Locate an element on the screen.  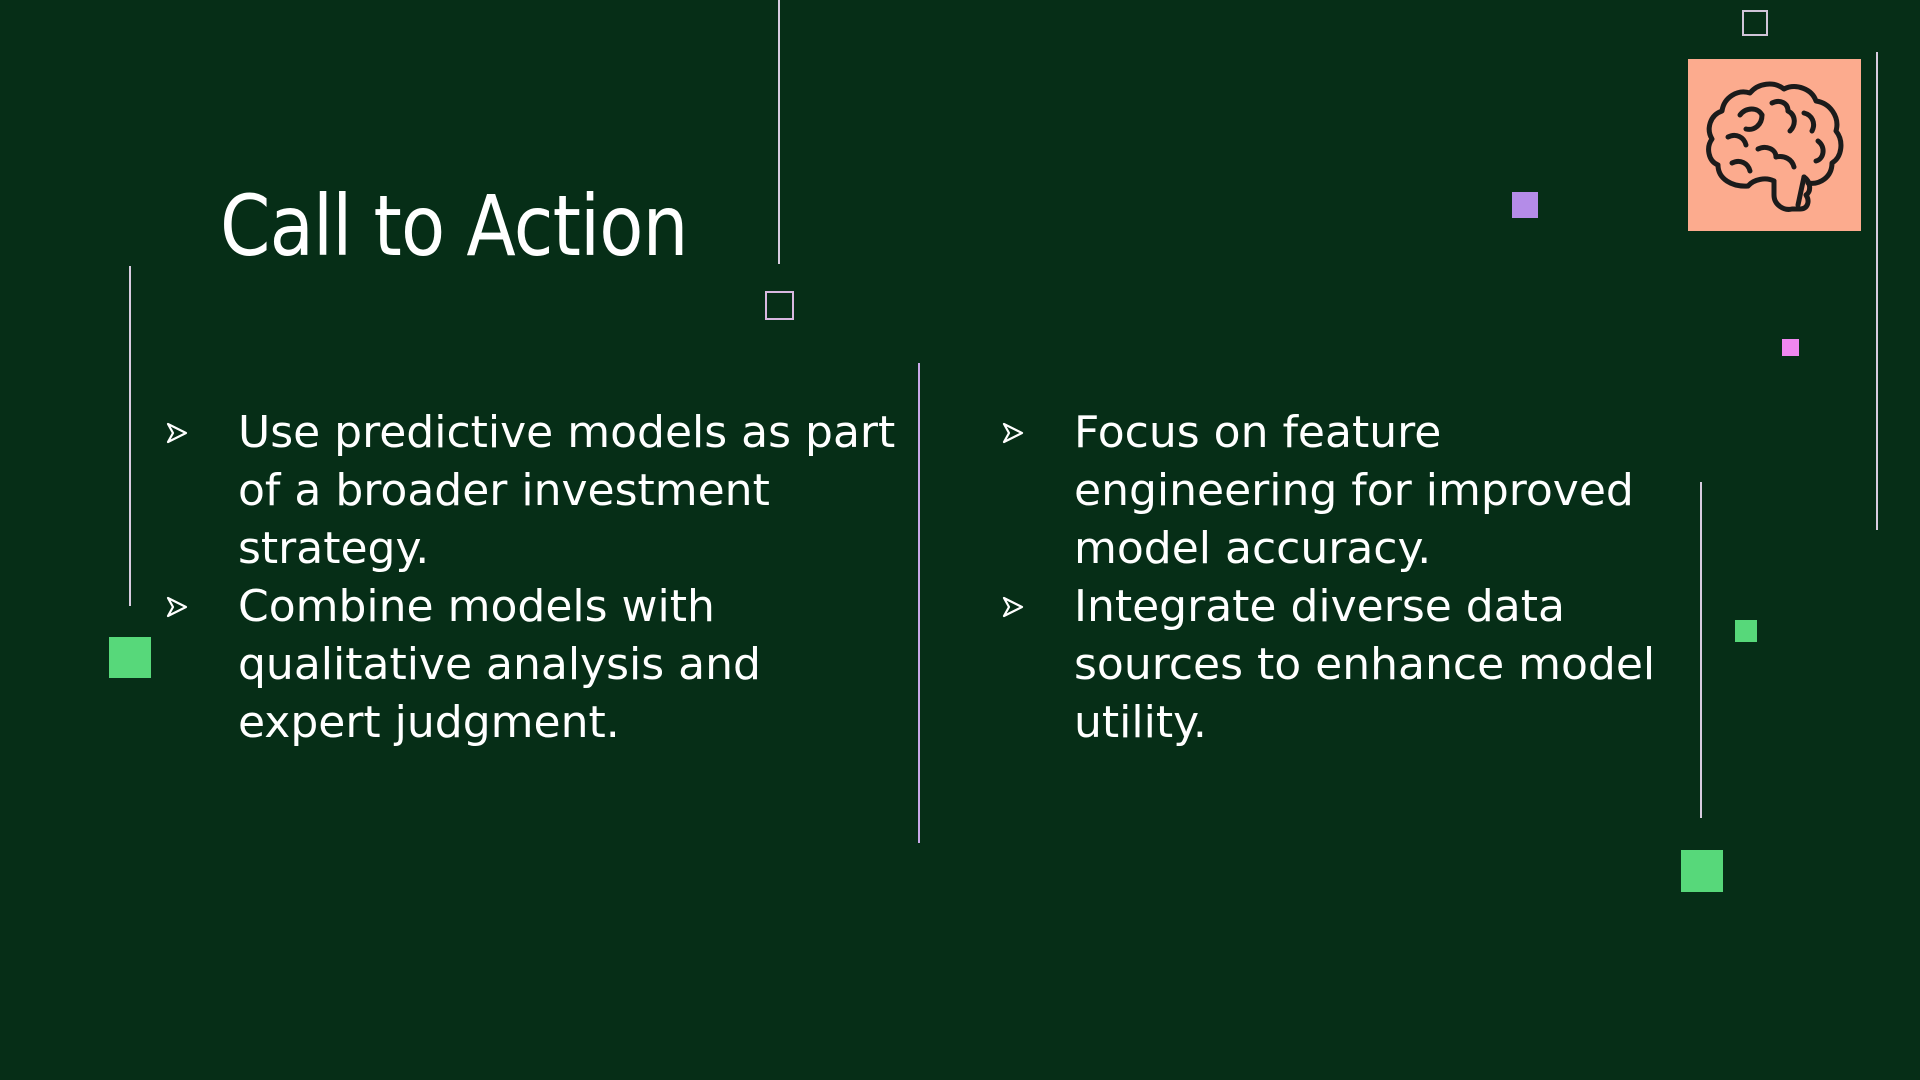
decor-square-outline-top is located at coordinates (1755, 23).